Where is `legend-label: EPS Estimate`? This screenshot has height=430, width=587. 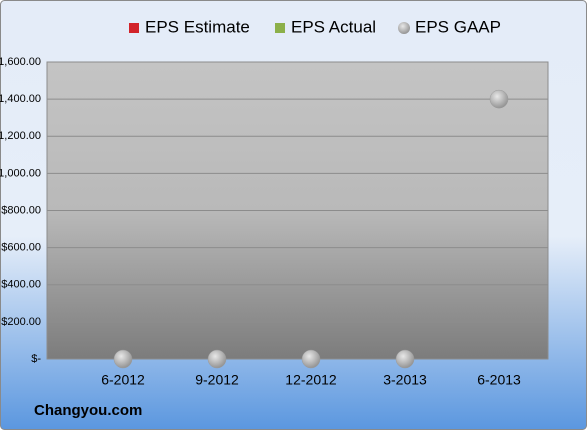 legend-label: EPS Estimate is located at coordinates (197, 26).